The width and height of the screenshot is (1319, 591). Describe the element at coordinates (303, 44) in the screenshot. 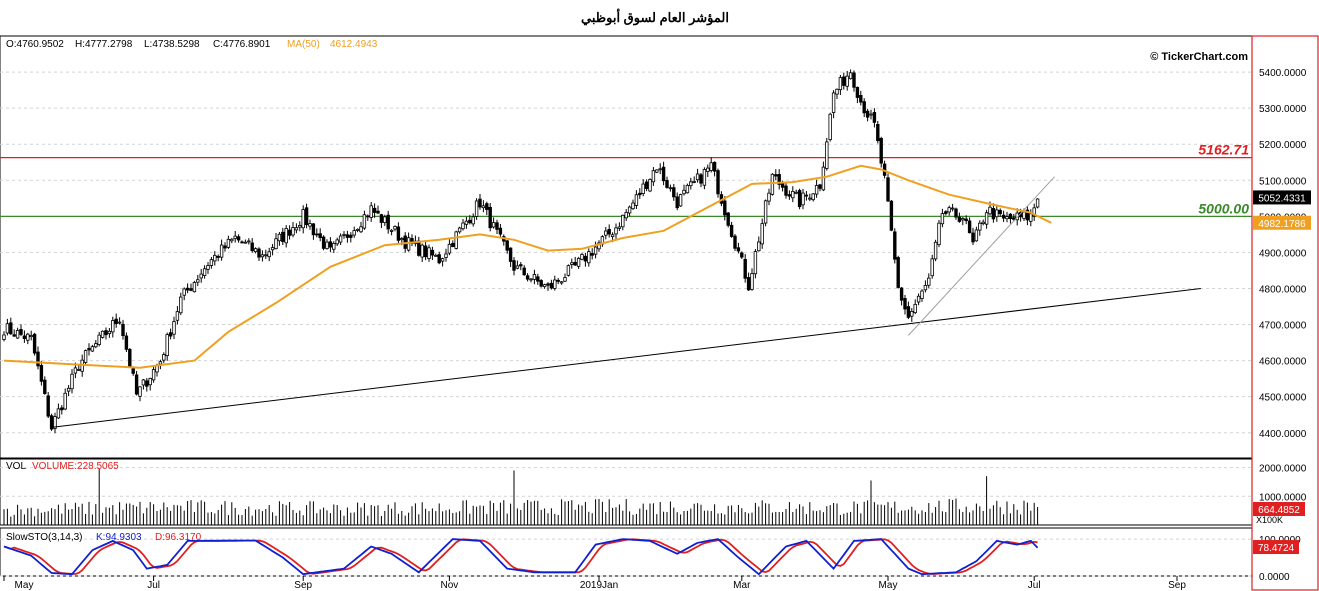

I see `ma-label: MA(50)` at that location.